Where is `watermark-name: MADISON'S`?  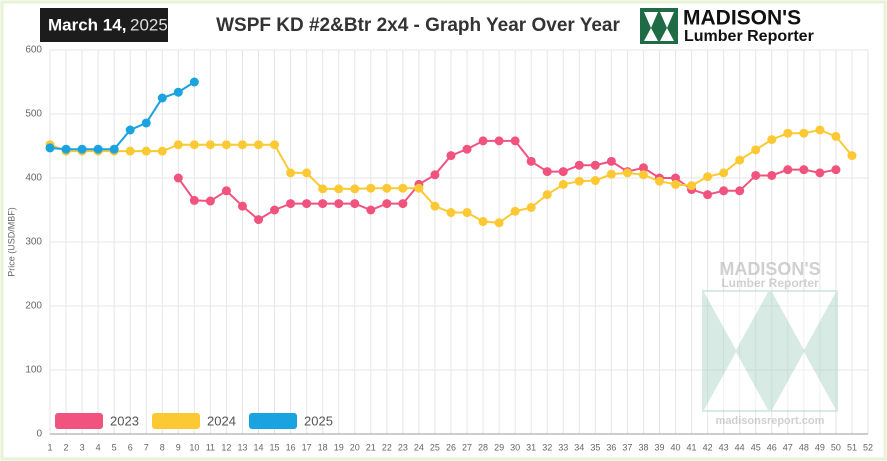
watermark-name: MADISON'S is located at coordinates (769, 269).